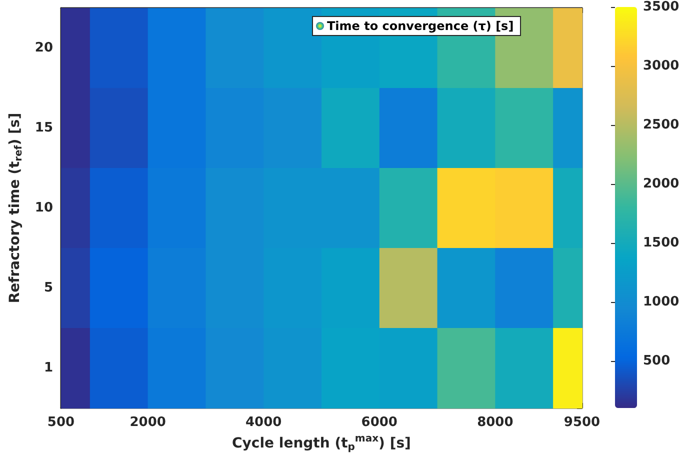  I want to click on x-tick-label: 2000, so click(148, 422).